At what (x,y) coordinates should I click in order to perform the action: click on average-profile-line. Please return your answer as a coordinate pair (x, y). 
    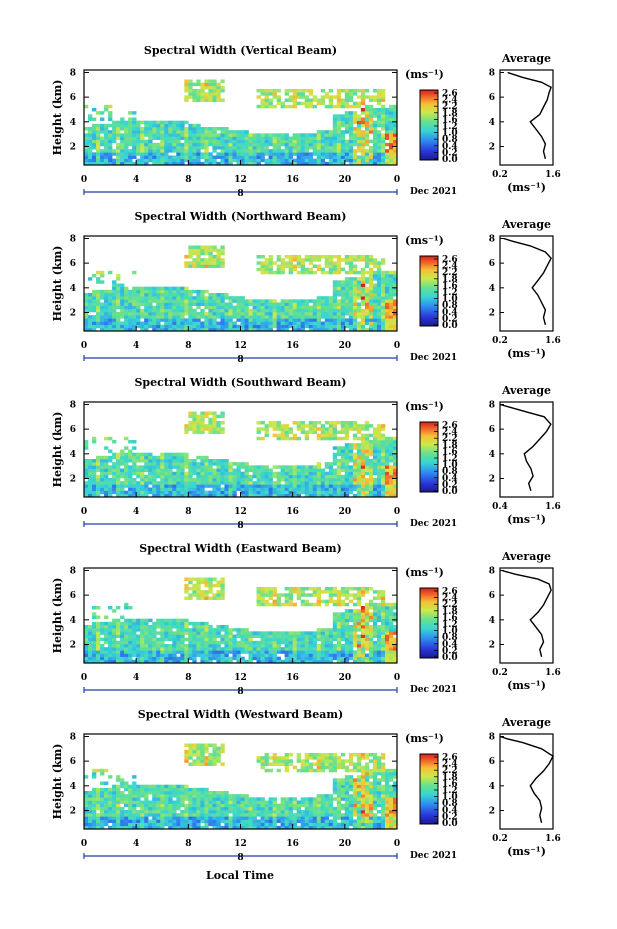
    Looking at the image, I should click on (527, 281).